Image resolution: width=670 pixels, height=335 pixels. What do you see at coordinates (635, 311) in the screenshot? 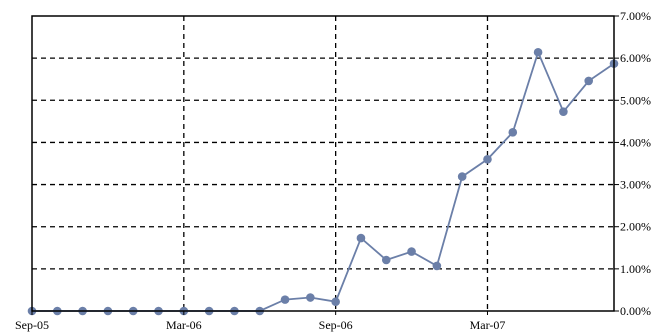
I see `y-tick-label: 0.00%` at bounding box center [635, 311].